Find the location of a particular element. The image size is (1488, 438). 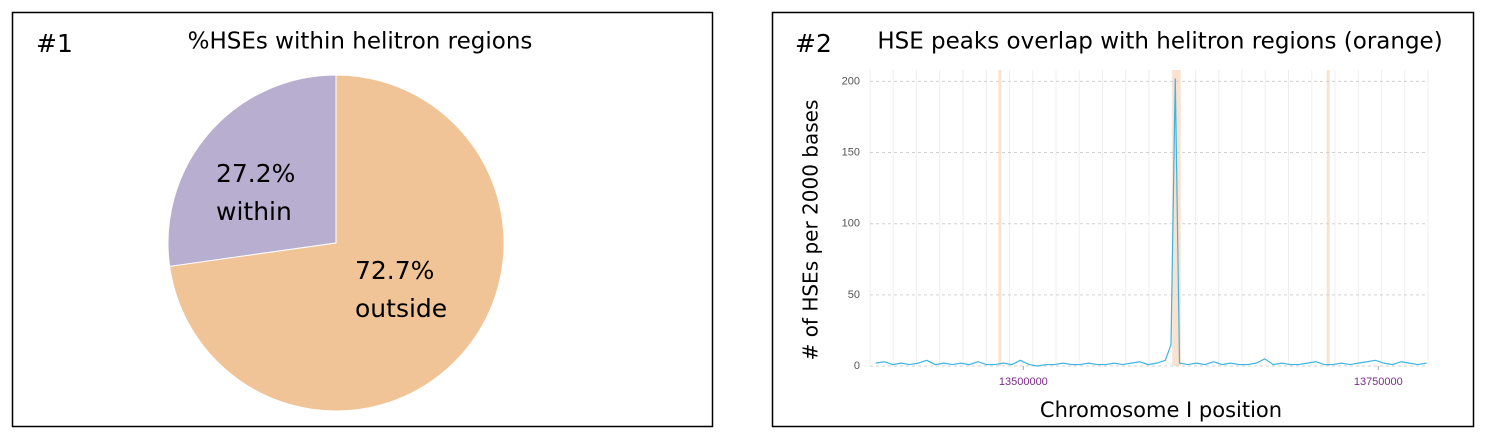

y-tick-label: 50 is located at coordinates (854, 295).